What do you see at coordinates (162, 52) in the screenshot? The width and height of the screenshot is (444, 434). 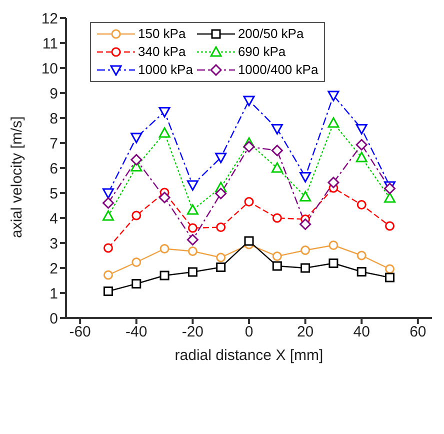 I see `legend-label: 340 kPa` at bounding box center [162, 52].